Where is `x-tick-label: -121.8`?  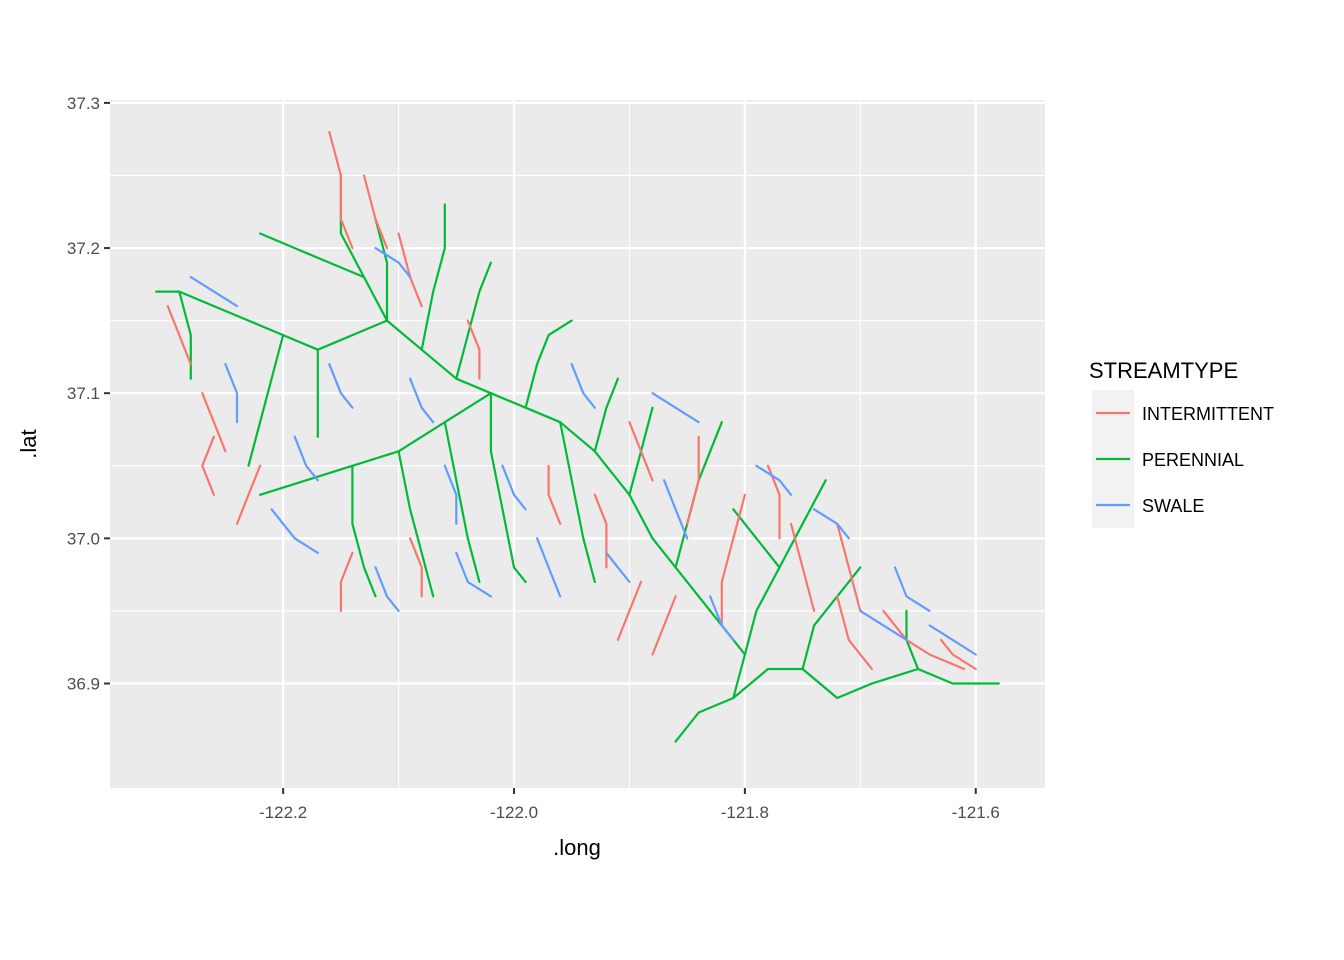 x-tick-label: -121.8 is located at coordinates (745, 812).